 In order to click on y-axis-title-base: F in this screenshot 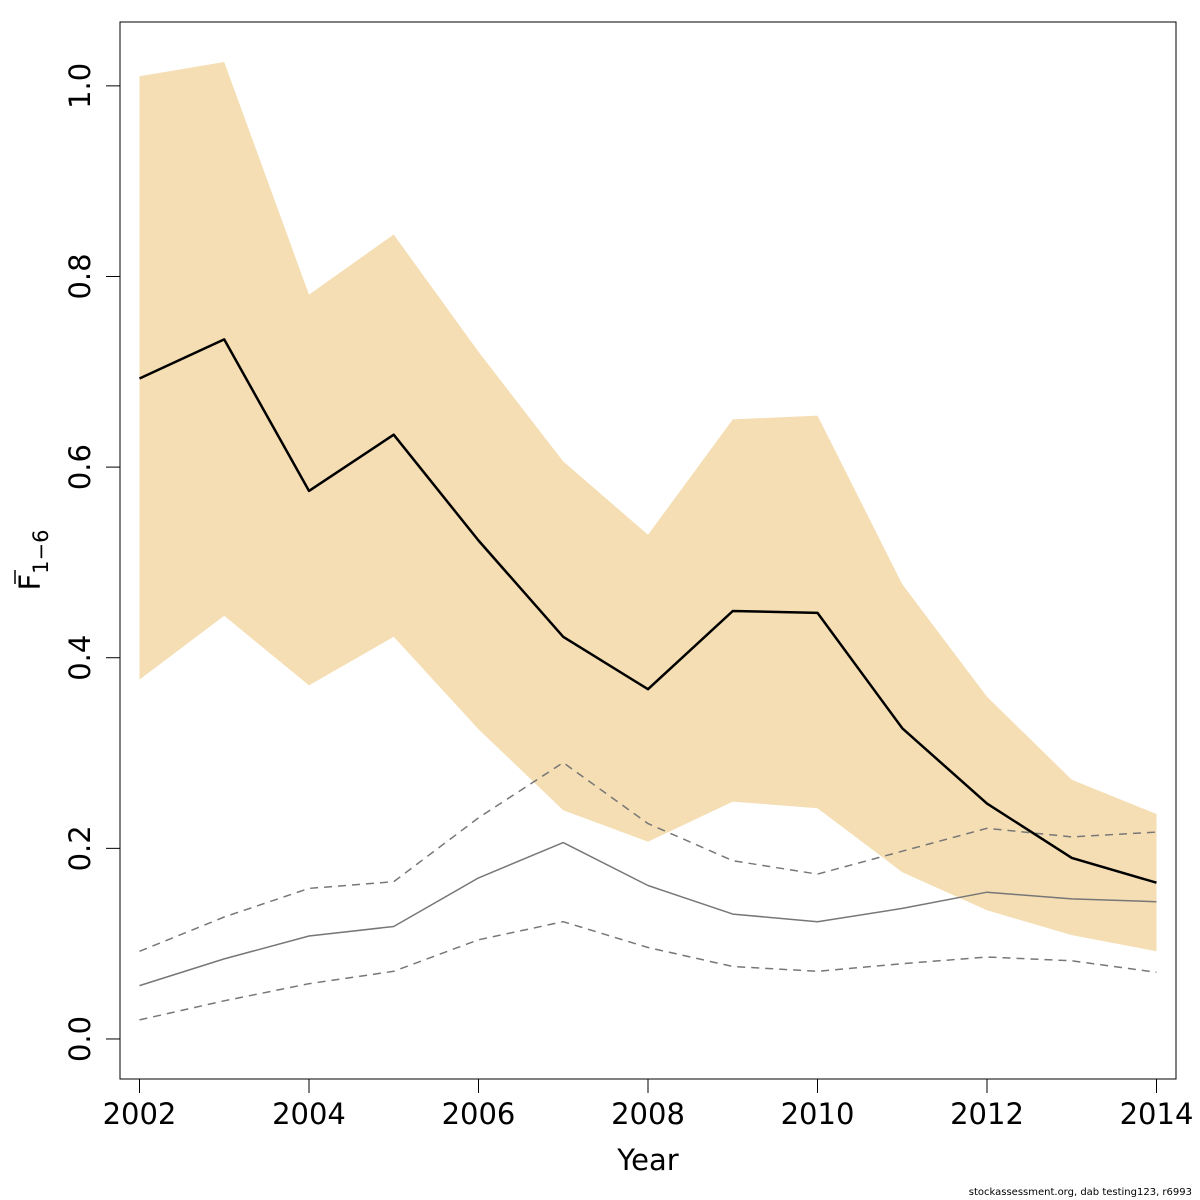, I will do `click(30, 582)`.